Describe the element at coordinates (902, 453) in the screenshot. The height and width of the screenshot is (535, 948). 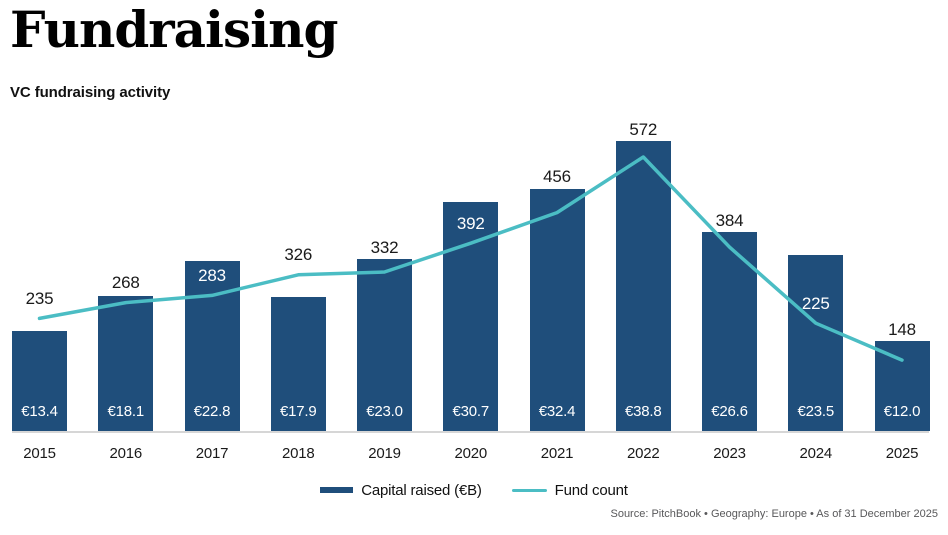
I see `year-label: 2025` at that location.